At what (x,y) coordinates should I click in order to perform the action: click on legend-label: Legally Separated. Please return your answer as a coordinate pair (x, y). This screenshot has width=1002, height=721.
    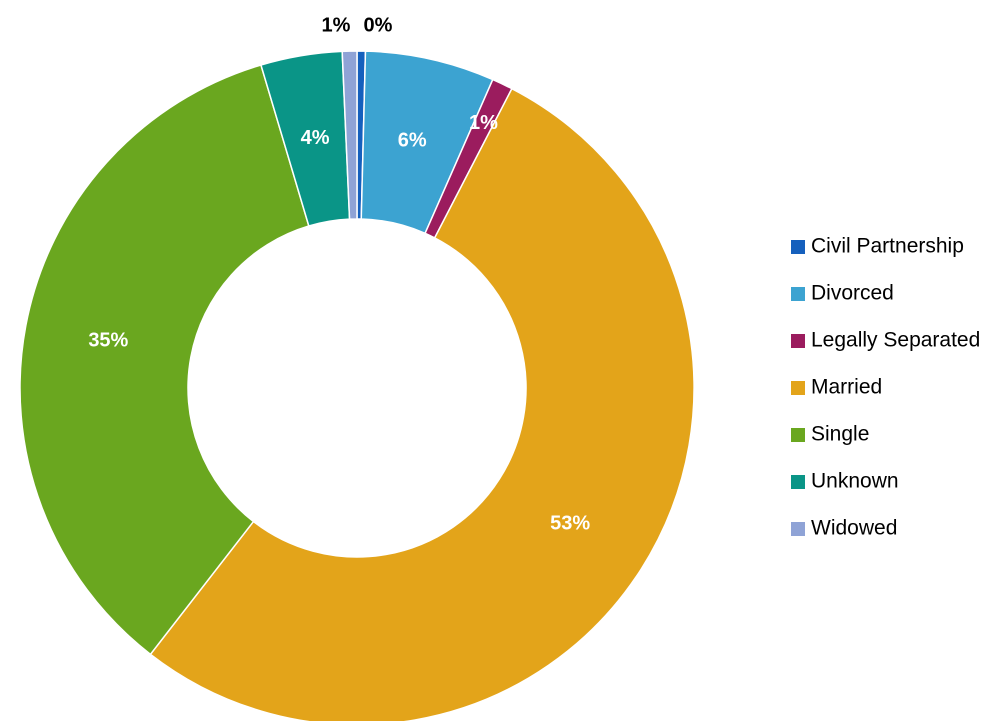
    Looking at the image, I should click on (895, 340).